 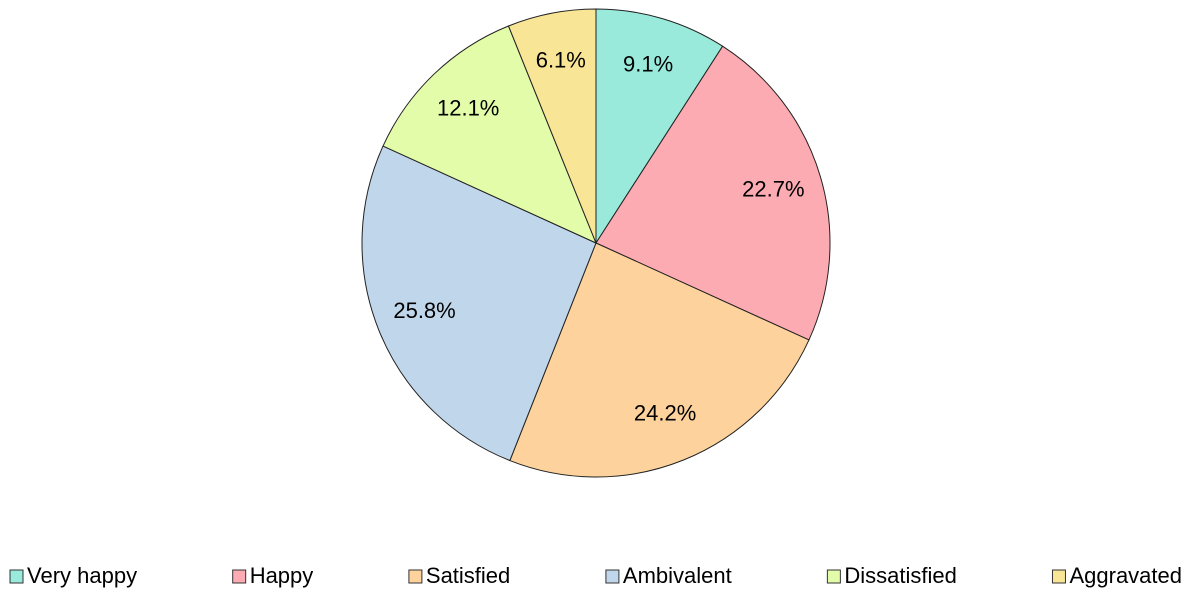 I want to click on legend-label: Aggravated, so click(x=1125, y=575).